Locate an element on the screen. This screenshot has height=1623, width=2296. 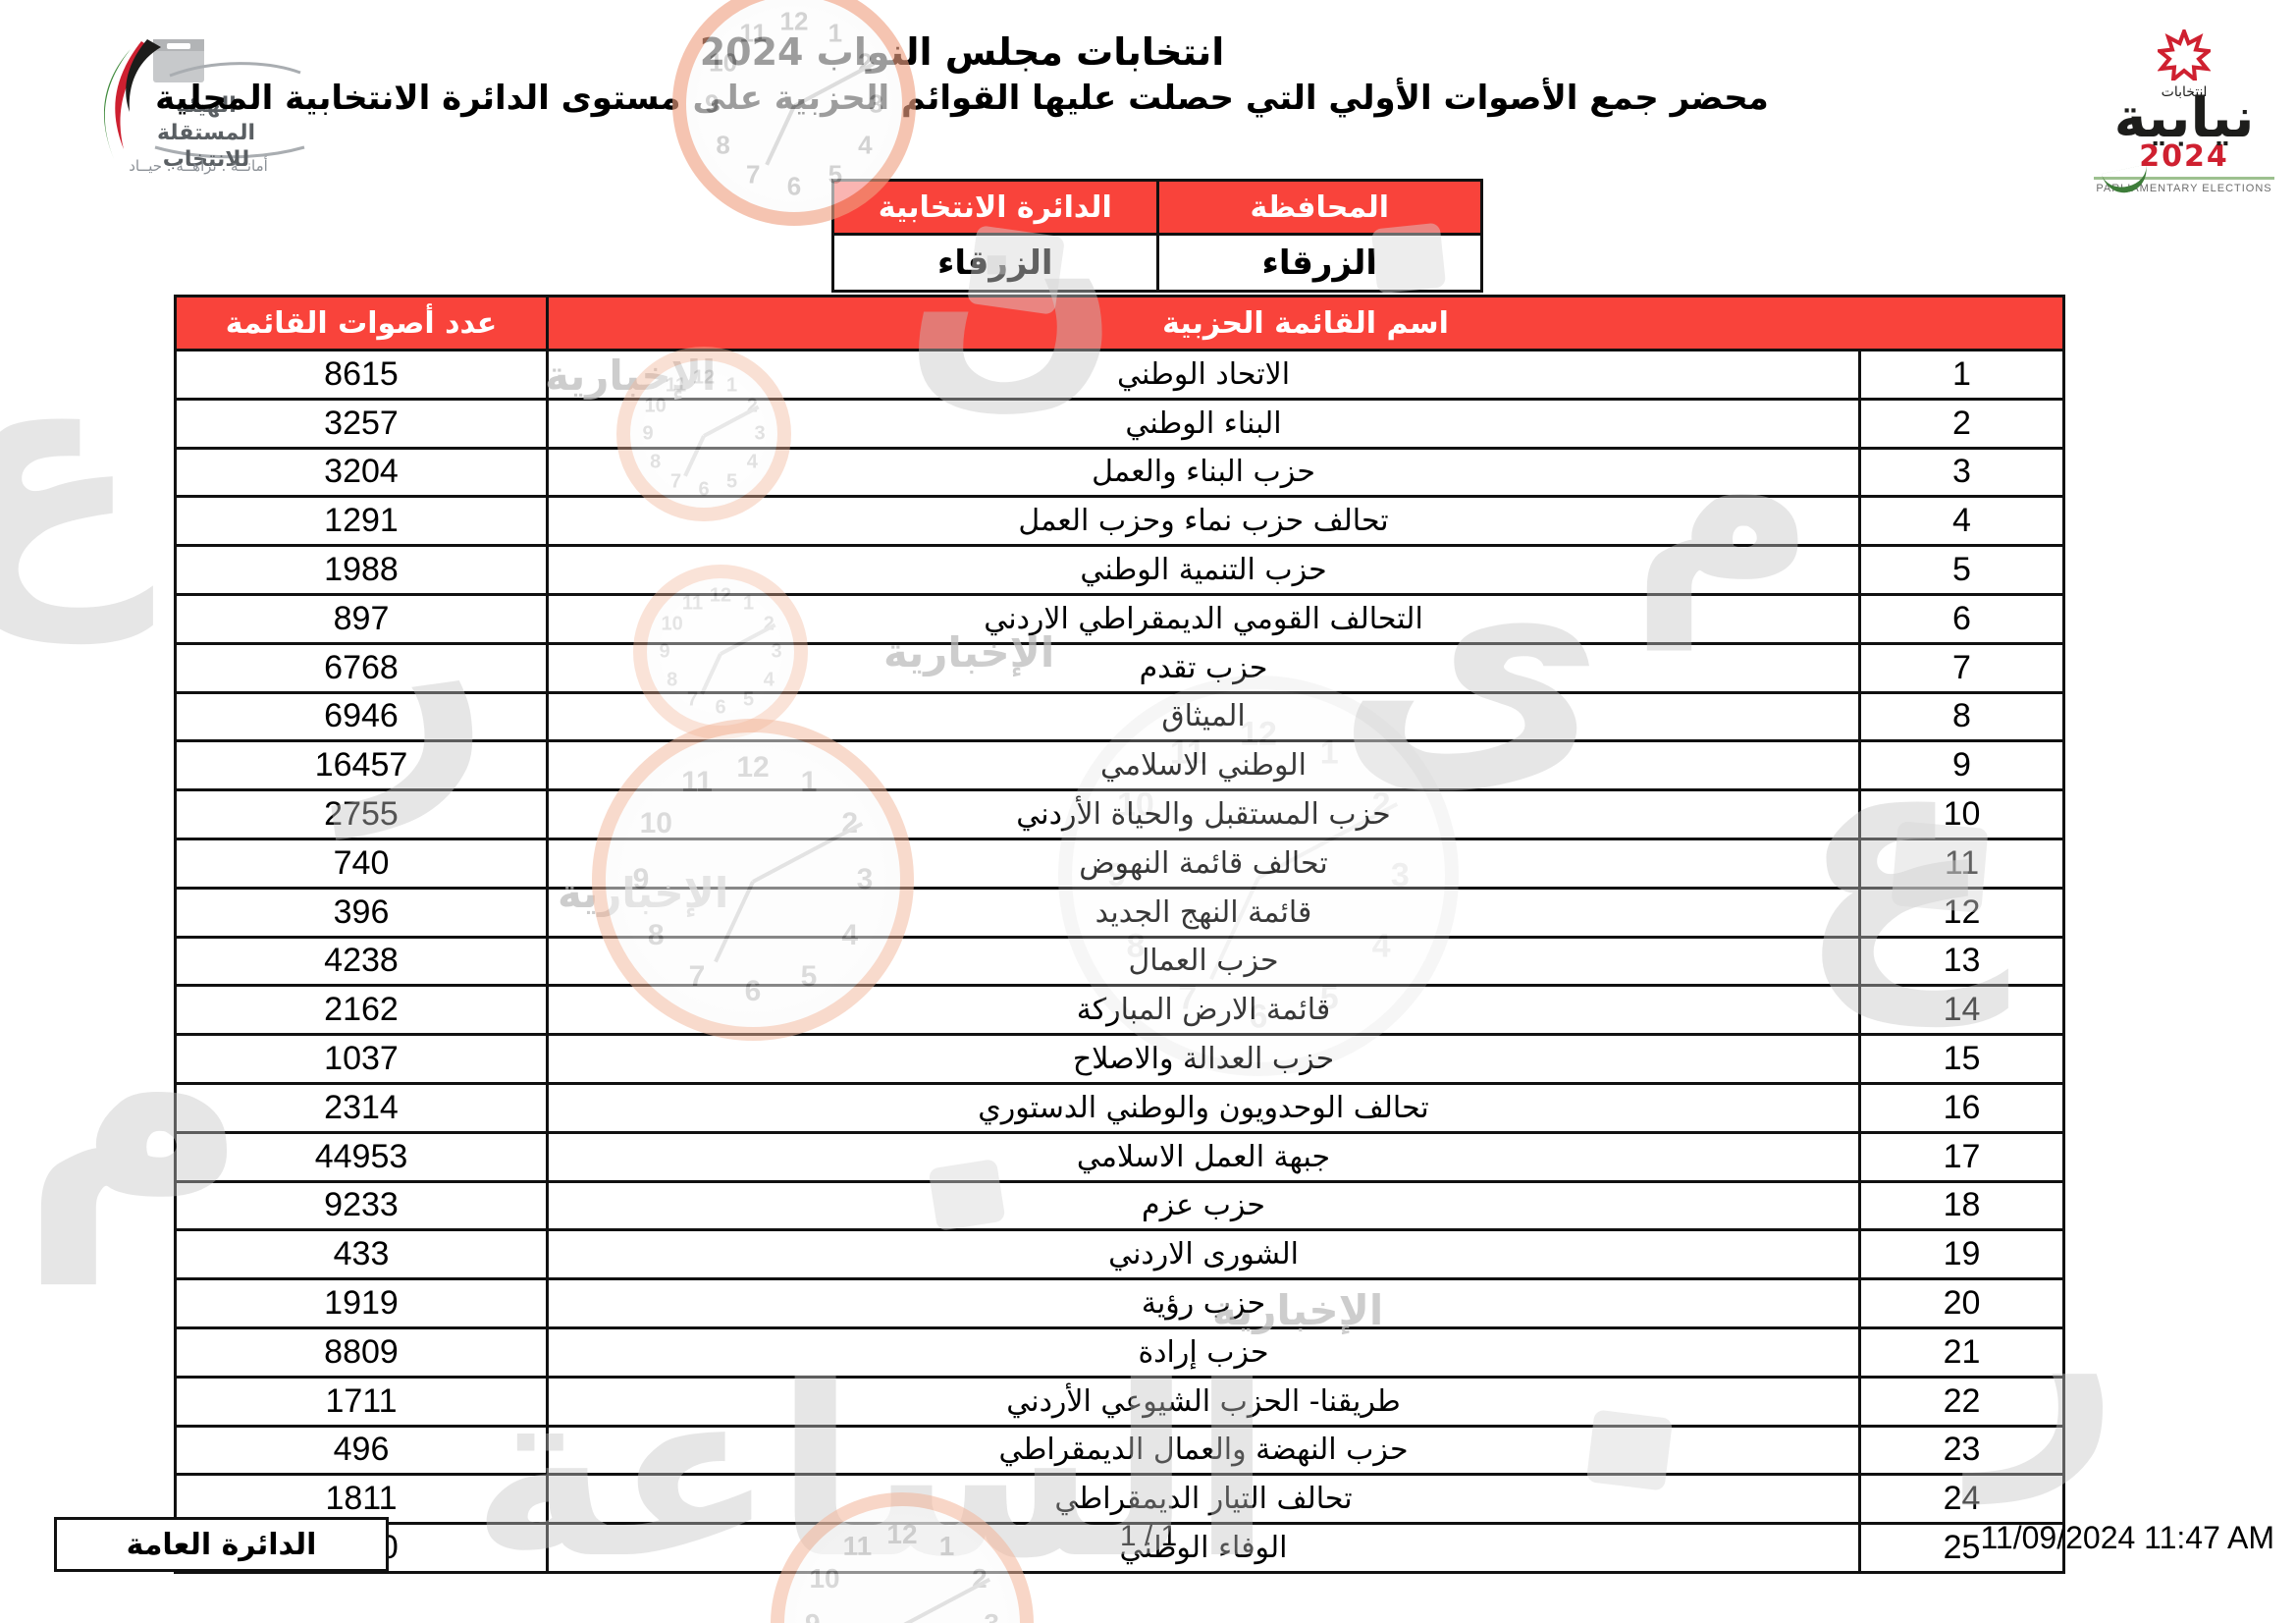
table-row: 433 الشورى الاردني 19 is located at coordinates (1119, 1253).